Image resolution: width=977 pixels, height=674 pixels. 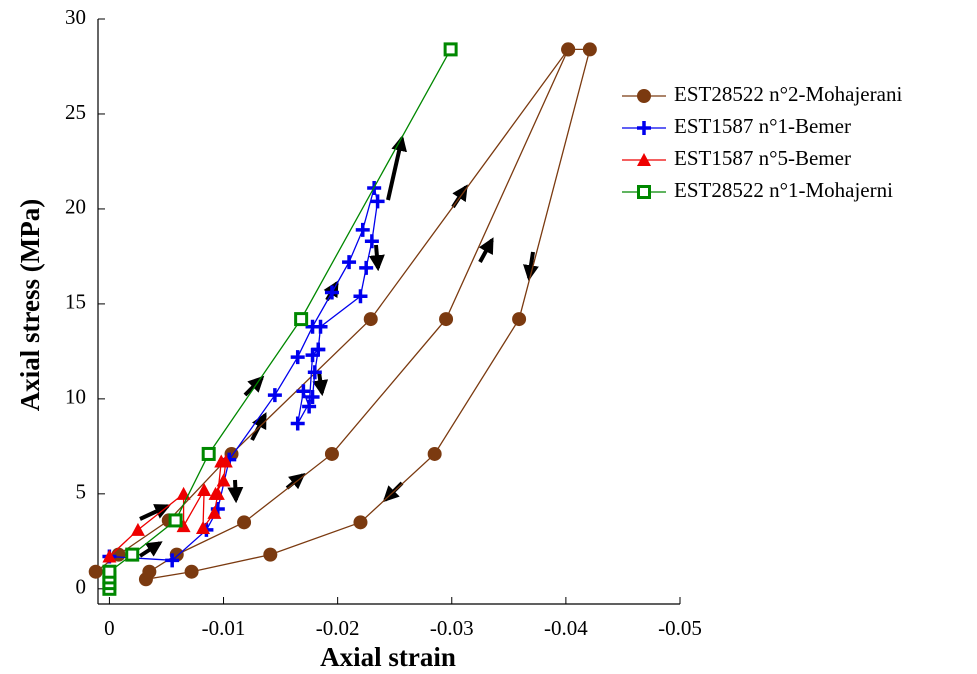 What do you see at coordinates (783, 190) in the screenshot?
I see `legend-label: EST28522 n°1-Mohajerni` at bounding box center [783, 190].